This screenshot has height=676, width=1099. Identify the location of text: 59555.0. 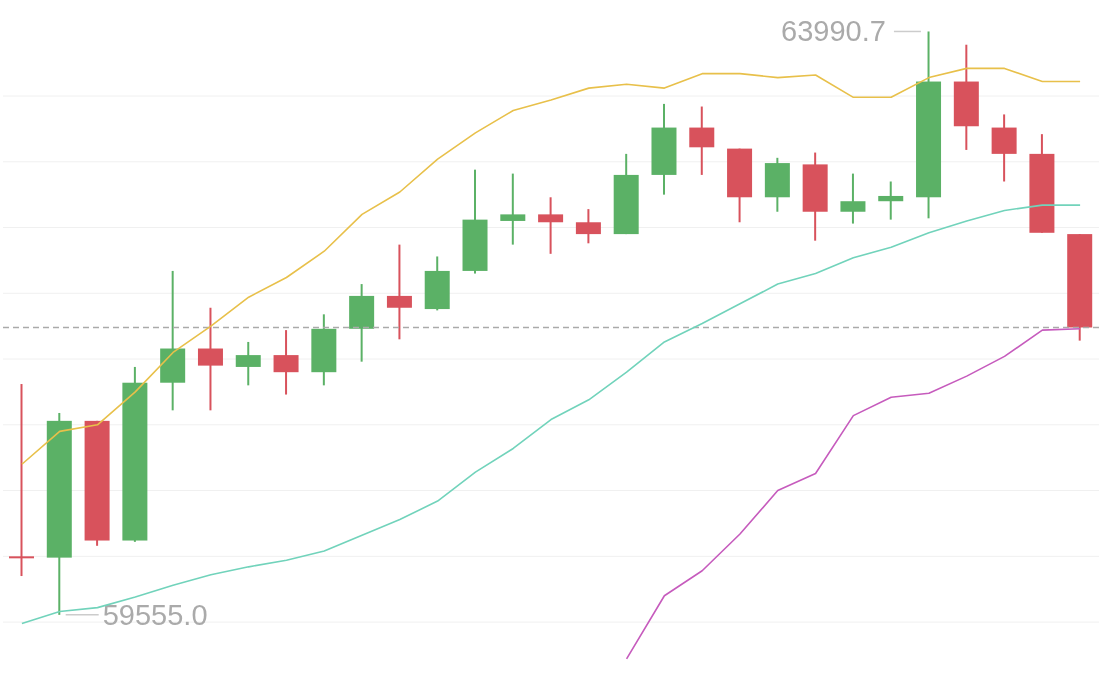
(155, 614).